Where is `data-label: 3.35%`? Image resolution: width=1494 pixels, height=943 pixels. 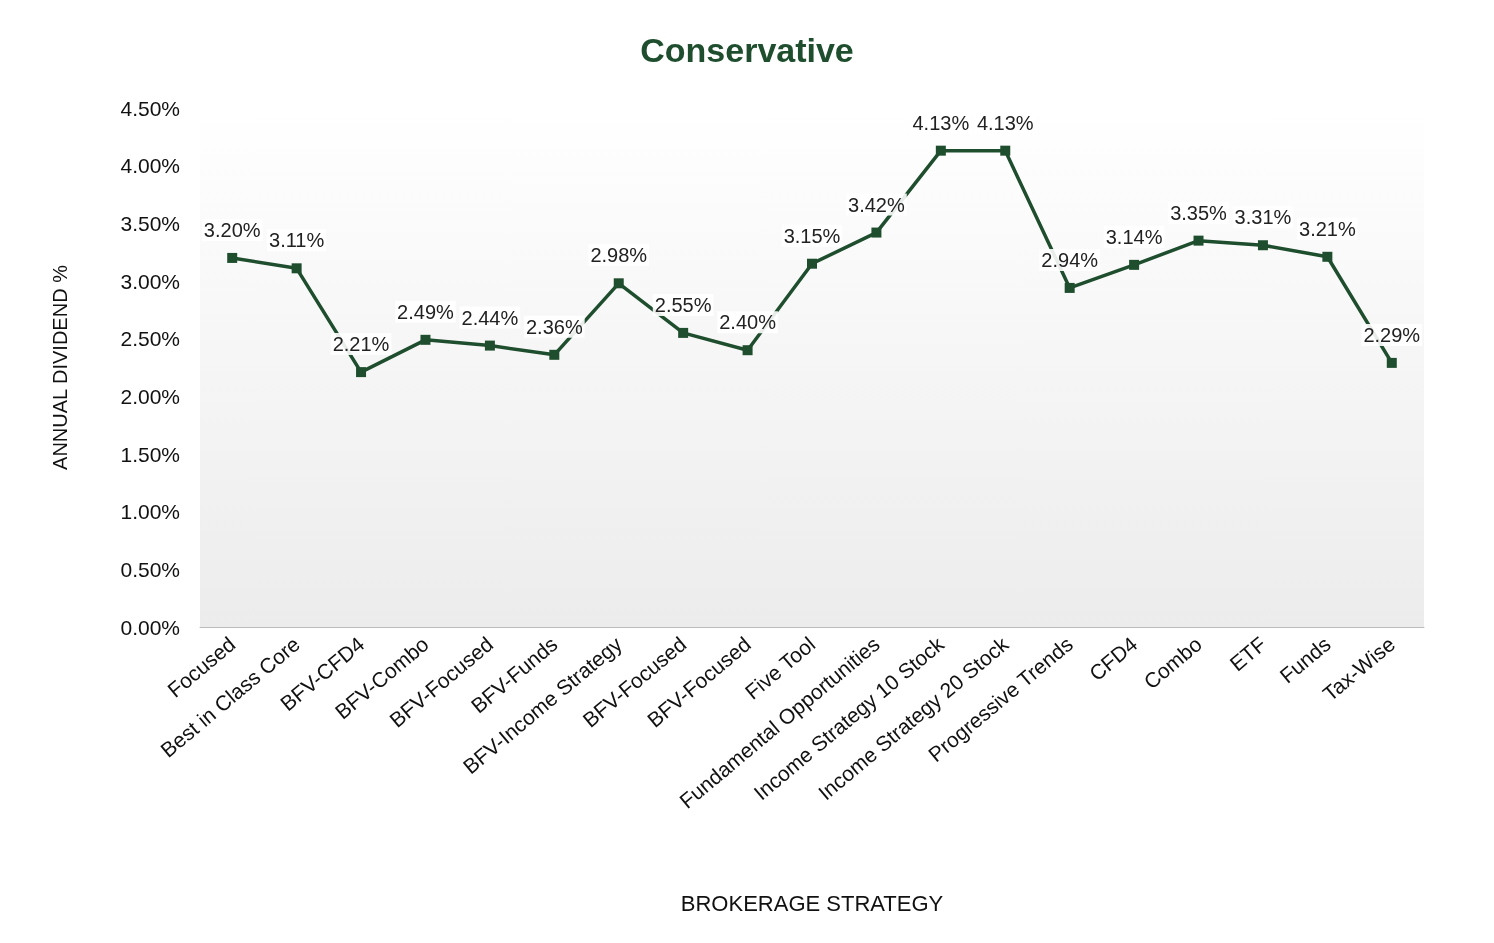
data-label: 3.35% is located at coordinates (1199, 212).